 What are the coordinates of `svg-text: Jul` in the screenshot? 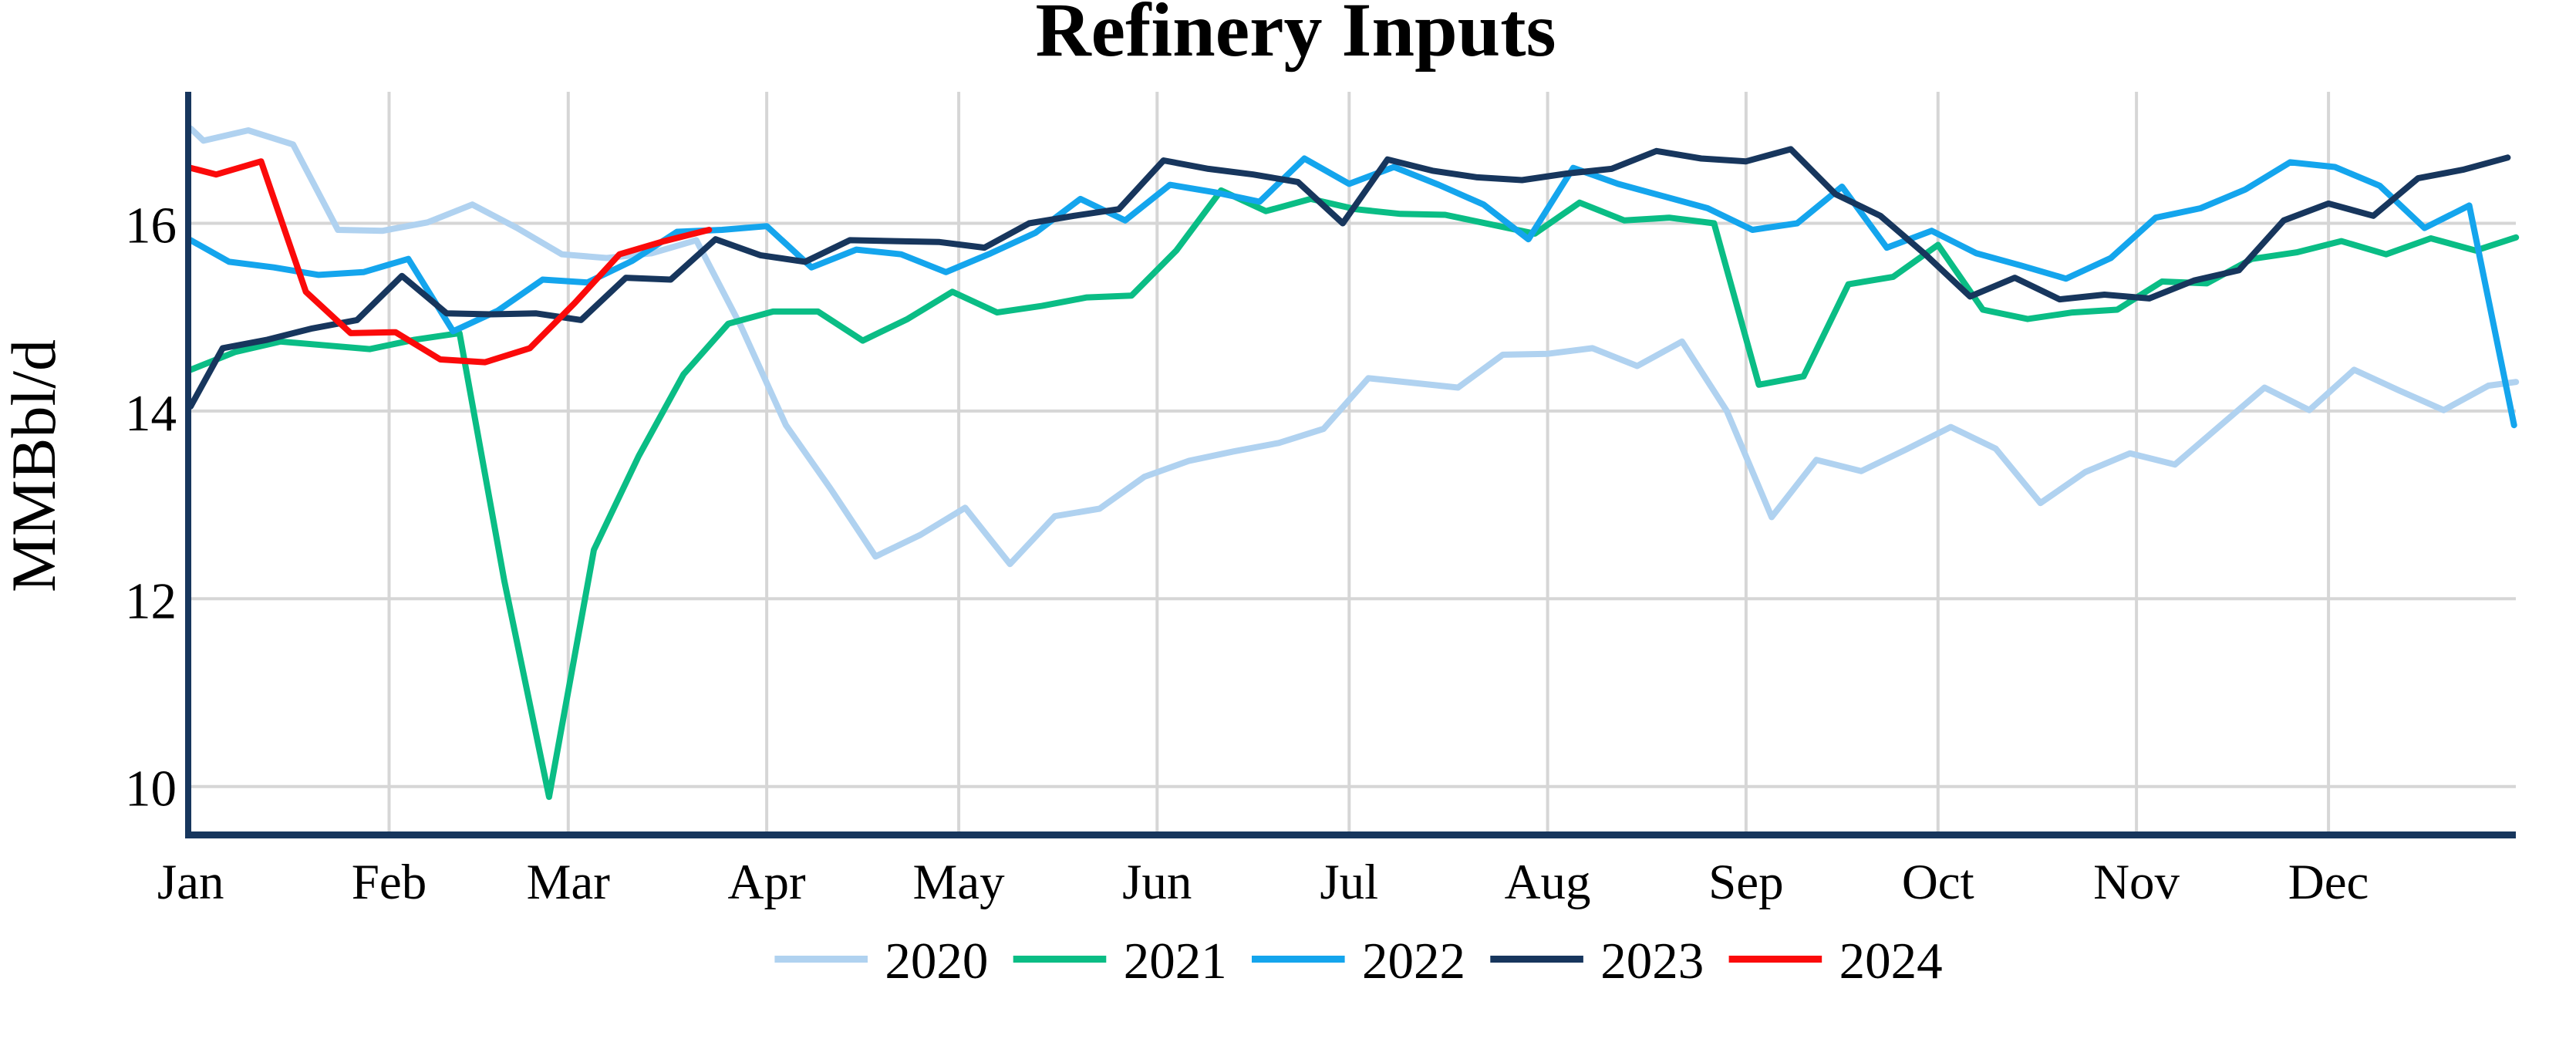 It's located at (1349, 882).